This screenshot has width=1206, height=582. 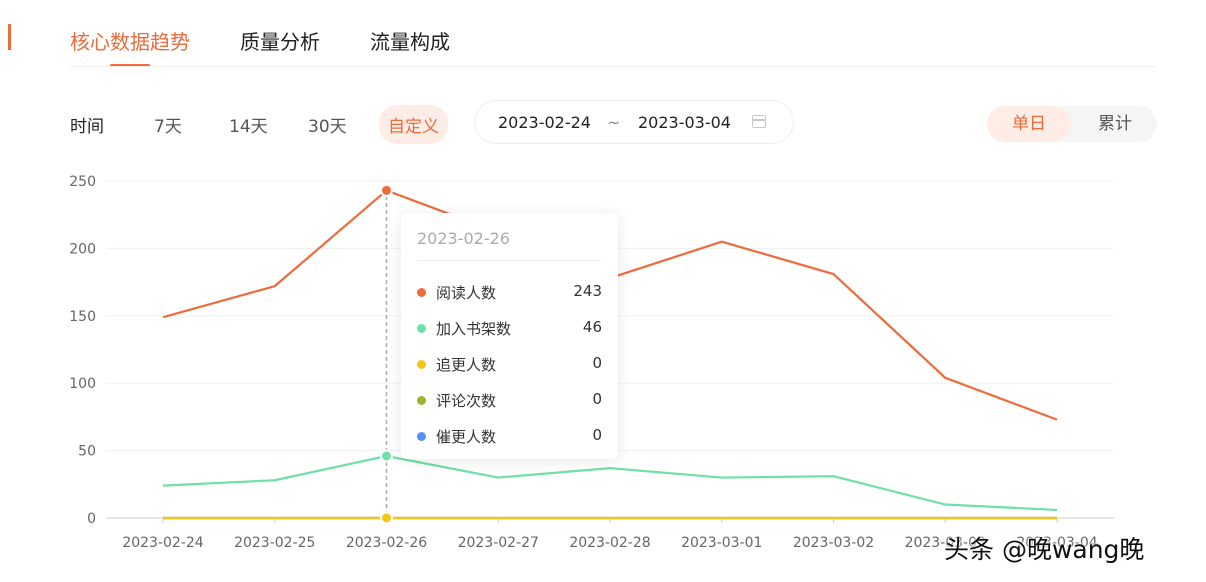 I want to click on mode-cumulative-button: 累计, so click(x=1115, y=124).